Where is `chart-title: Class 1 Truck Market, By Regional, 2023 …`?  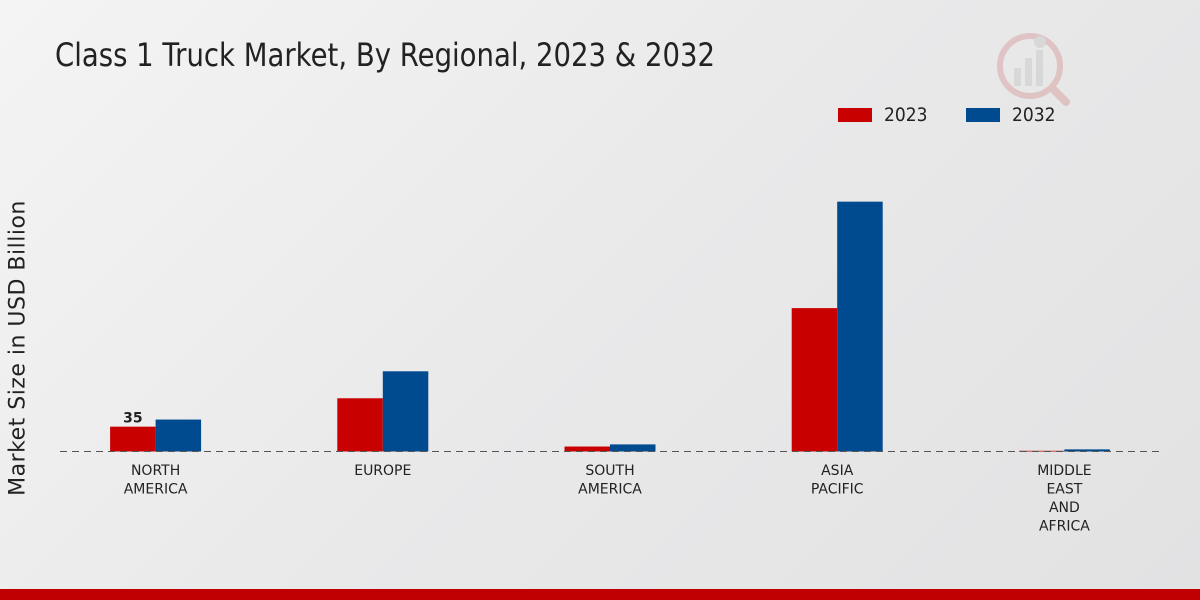
chart-title: Class 1 Truck Market, By Regional, 2023 … is located at coordinates (385, 55).